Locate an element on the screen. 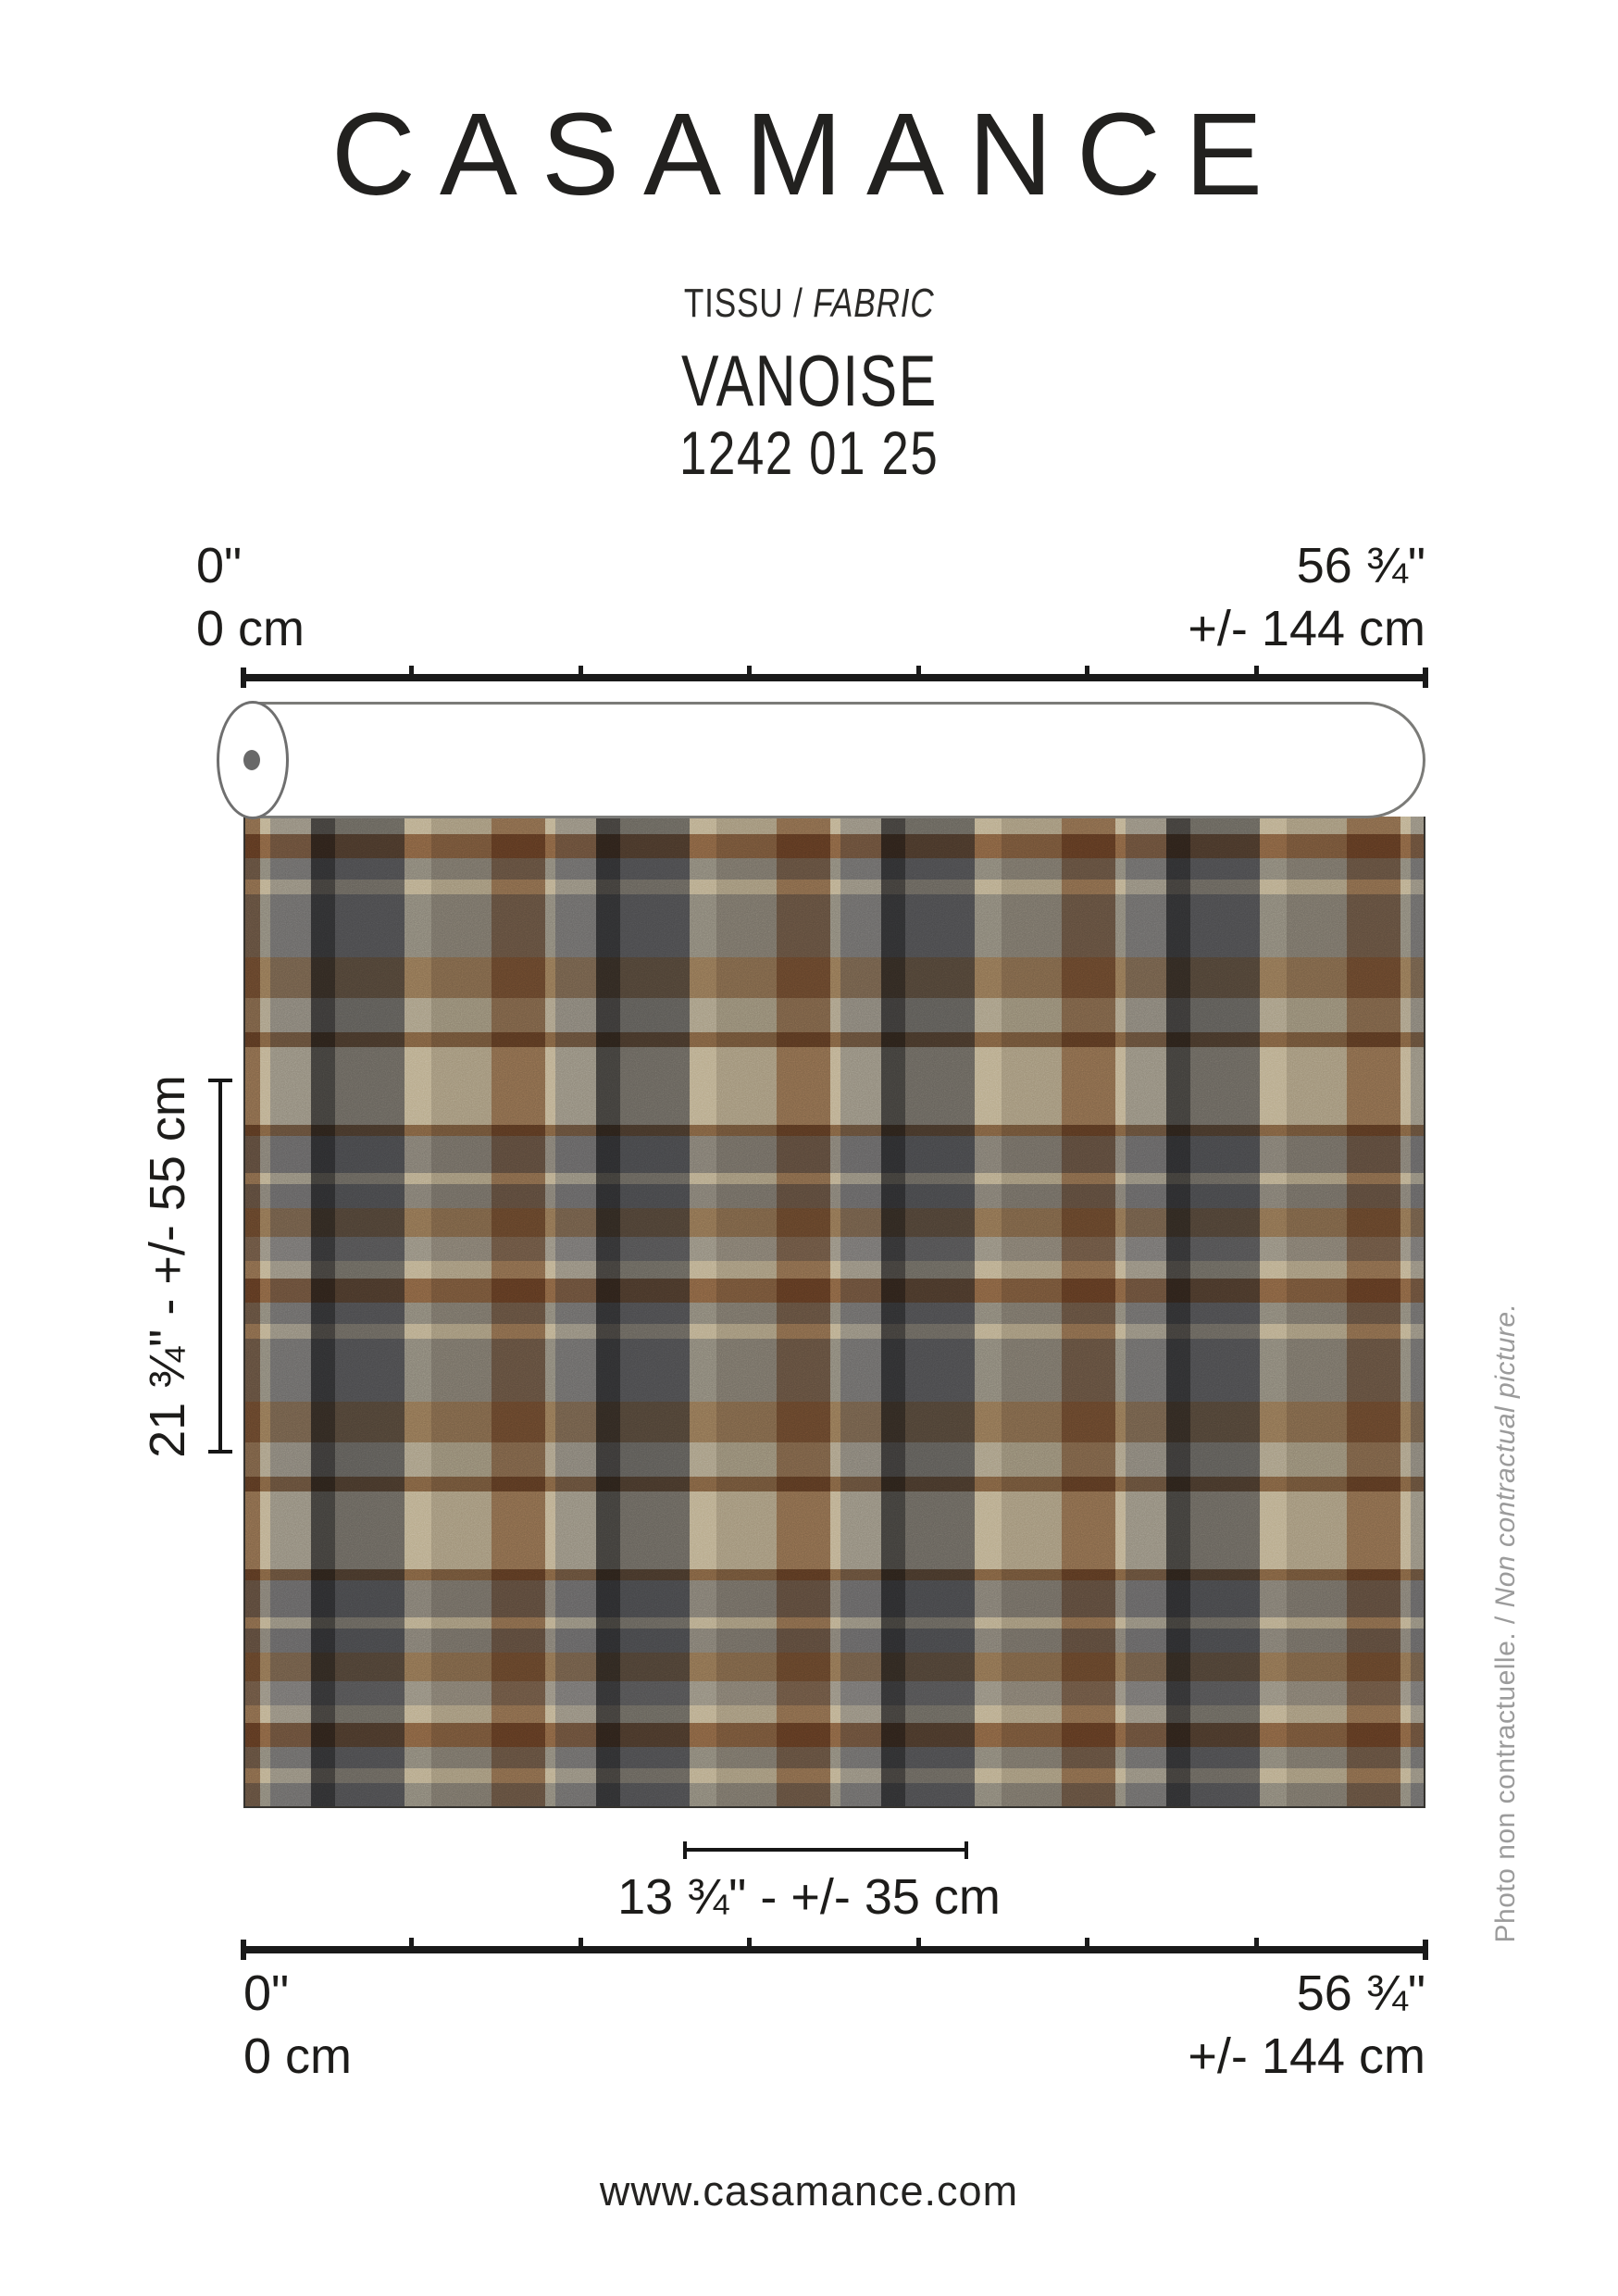 The width and height of the screenshot is (1618, 2296). horizontal-repeat-label: 13 ¾" - +/- 35 cm is located at coordinates (809, 1897).